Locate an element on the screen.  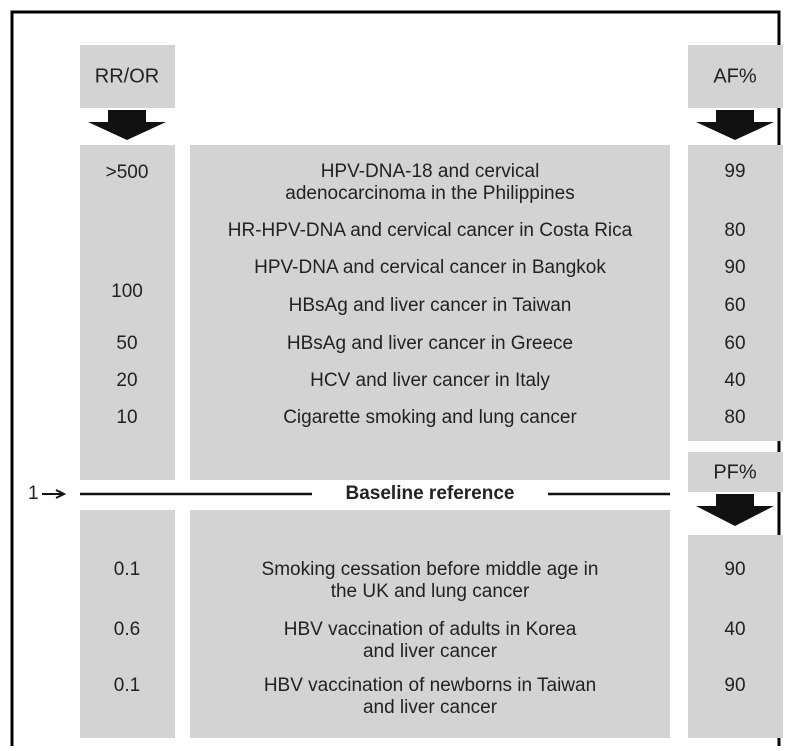
description: HPV-DNA and cervical cancer in Bangkok is located at coordinates (430, 267).